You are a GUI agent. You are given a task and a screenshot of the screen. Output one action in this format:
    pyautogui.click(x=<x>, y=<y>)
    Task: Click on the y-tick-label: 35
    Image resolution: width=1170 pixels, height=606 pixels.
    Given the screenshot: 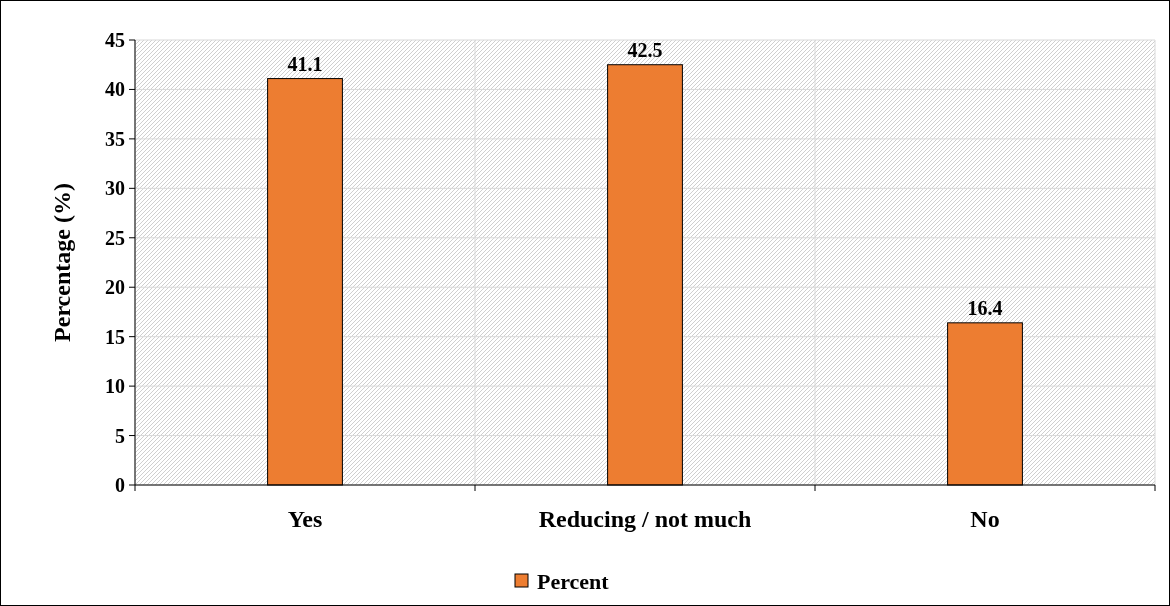 What is the action you would take?
    pyautogui.click(x=115, y=138)
    